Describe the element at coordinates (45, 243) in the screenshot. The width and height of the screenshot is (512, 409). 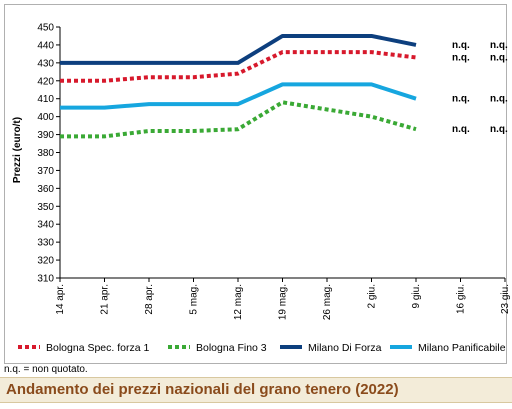
I see `y-tick-label: 330` at that location.